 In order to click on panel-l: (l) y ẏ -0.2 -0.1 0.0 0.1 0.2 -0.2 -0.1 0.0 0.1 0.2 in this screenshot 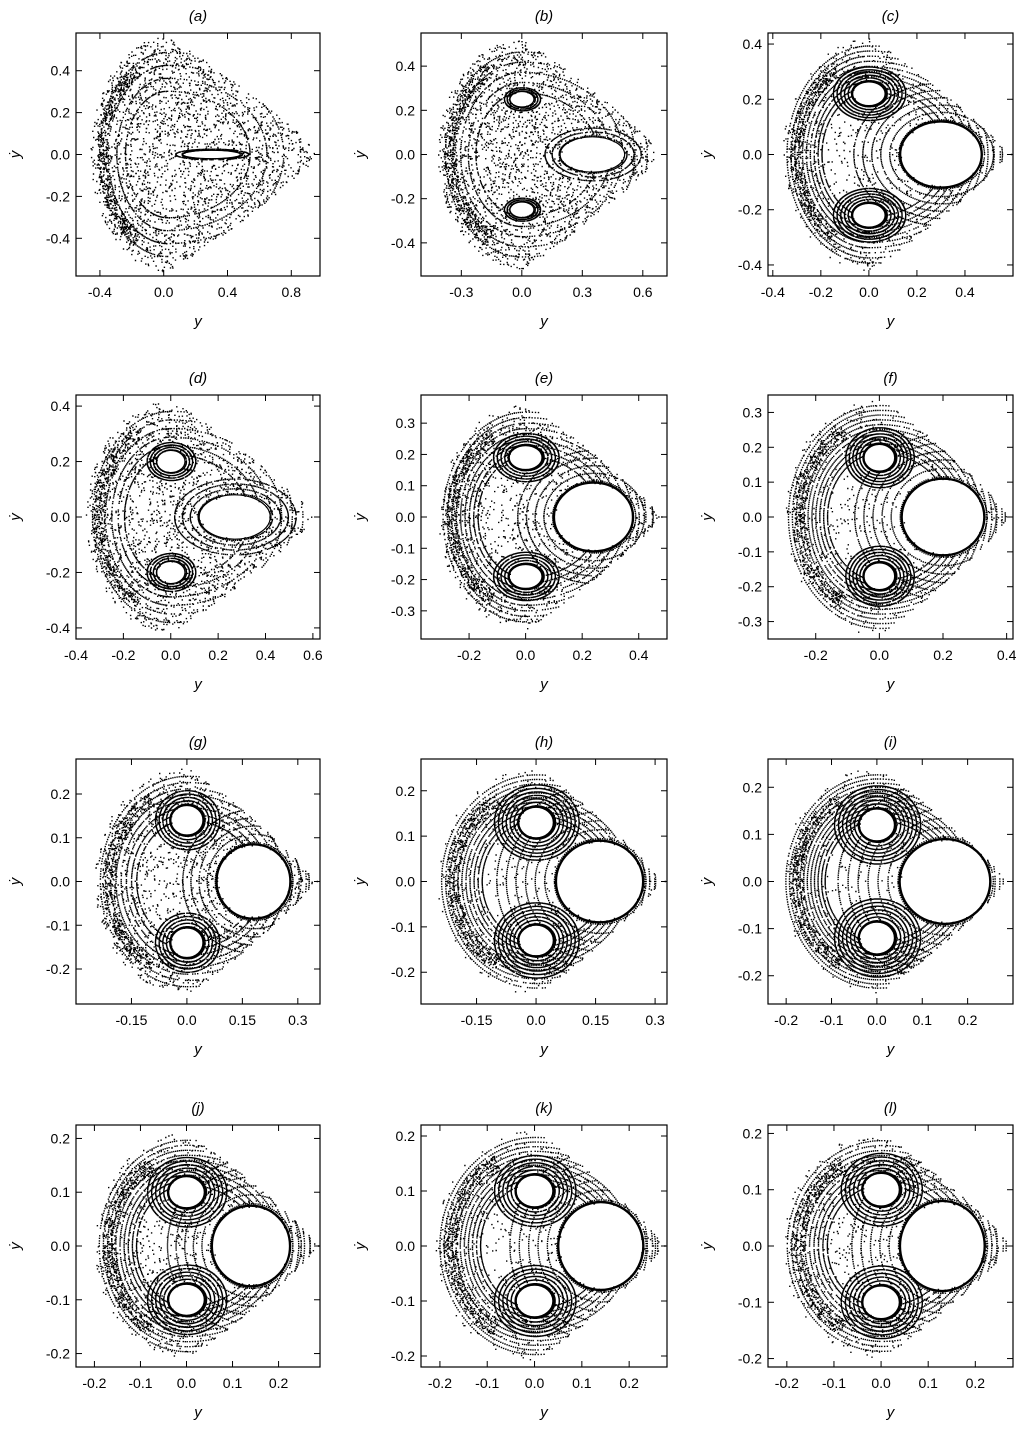, I will do `click(856, 1260)`.